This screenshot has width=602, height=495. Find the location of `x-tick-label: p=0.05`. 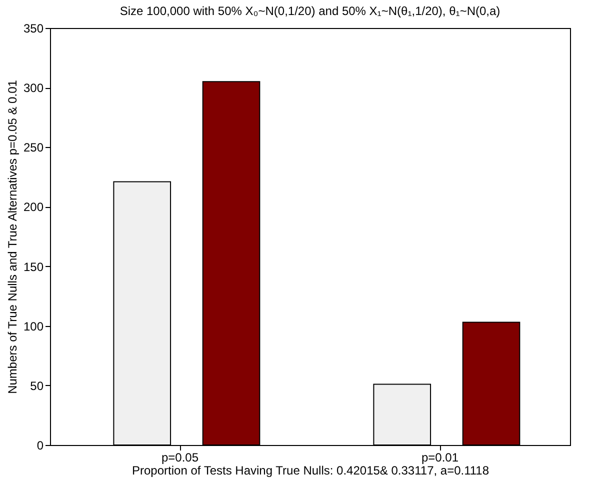

x-tick-label: p=0.05 is located at coordinates (180, 457).